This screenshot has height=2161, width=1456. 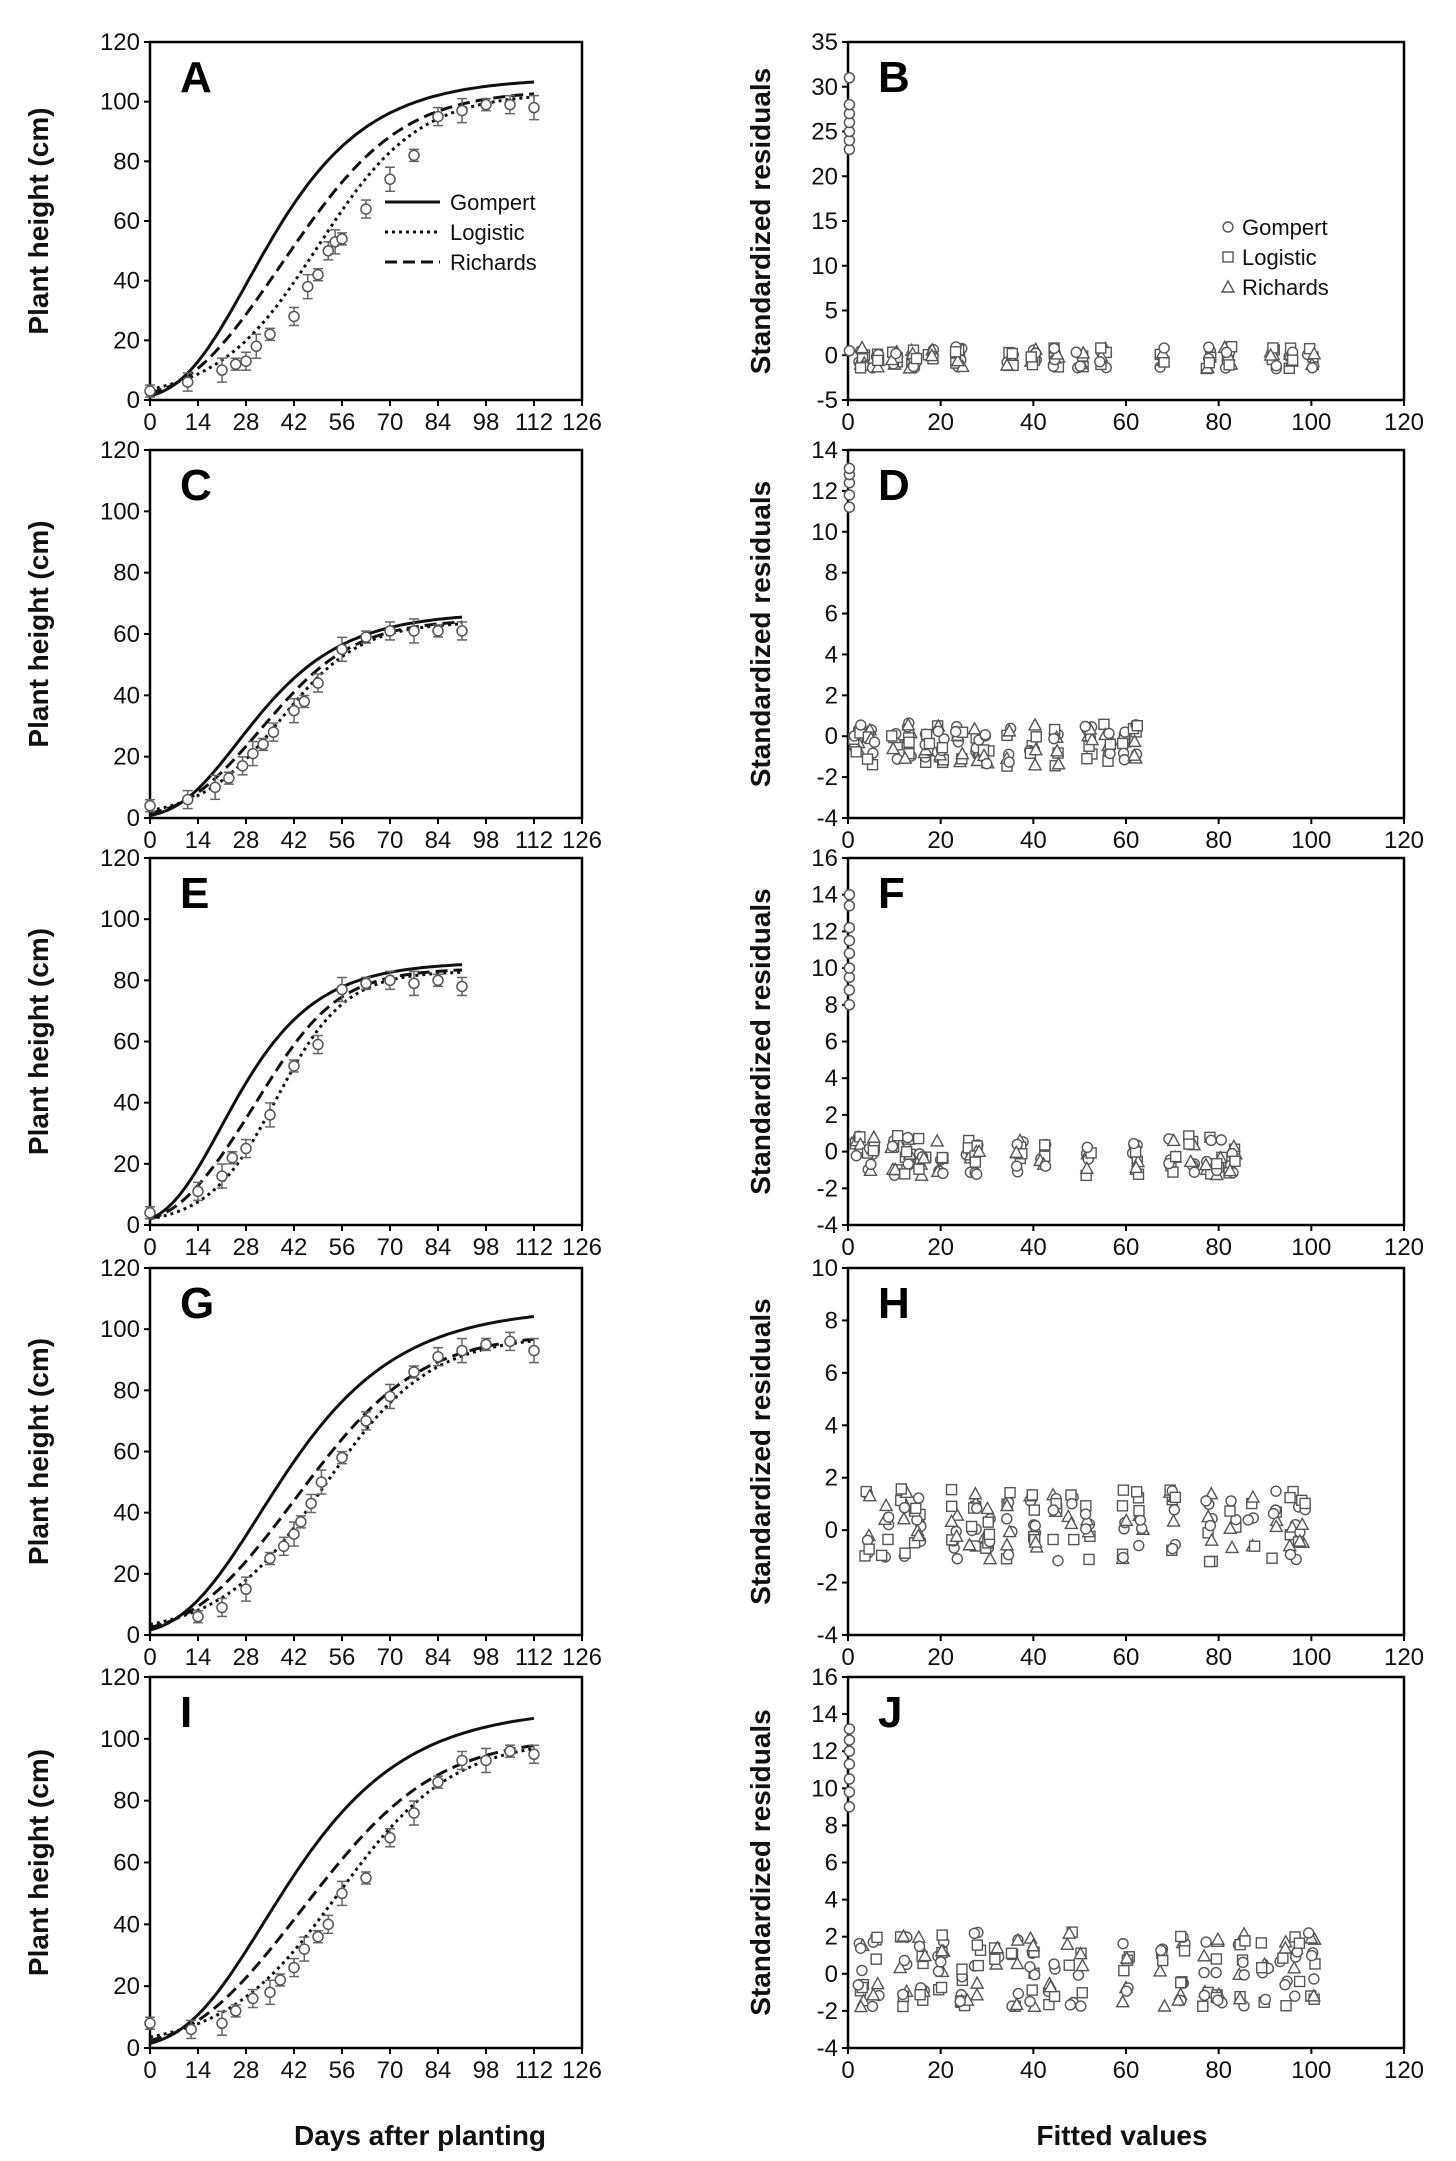 I want to click on y-tick-label: 5, so click(x=831, y=311).